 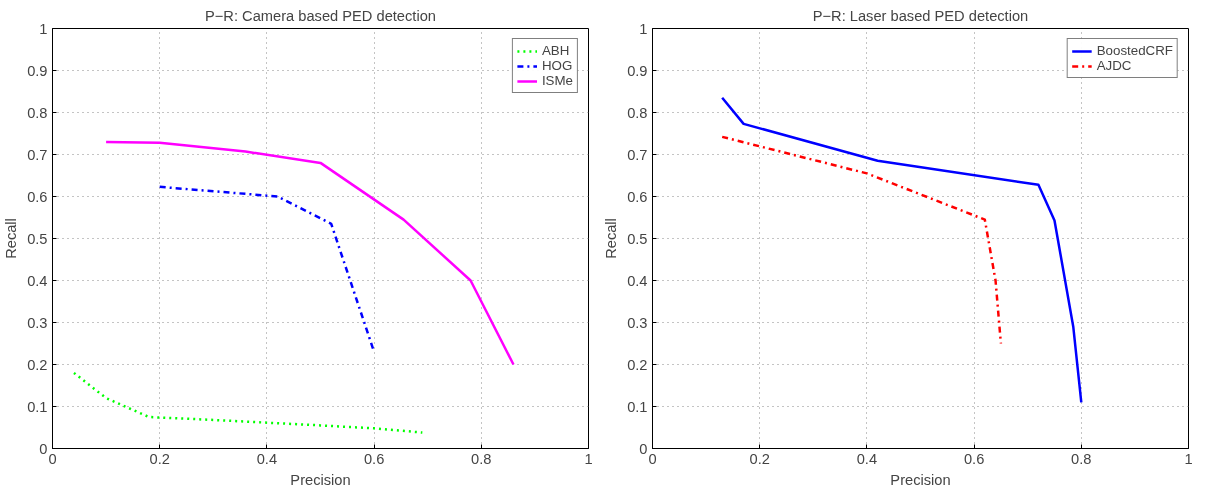 I want to click on legend-label: ABH, so click(x=555, y=50).